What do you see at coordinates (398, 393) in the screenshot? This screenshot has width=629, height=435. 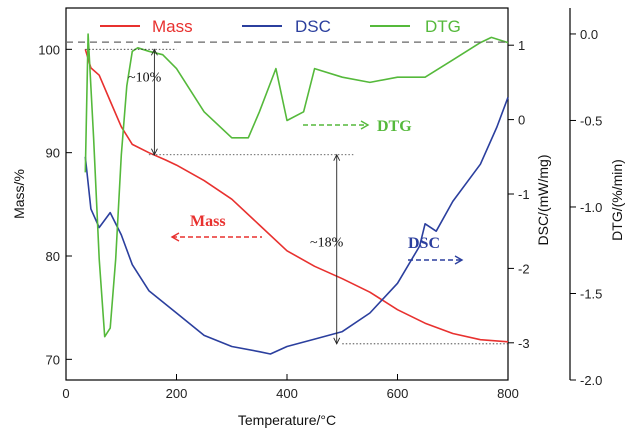 I see `x-tick-label: 600` at bounding box center [398, 393].